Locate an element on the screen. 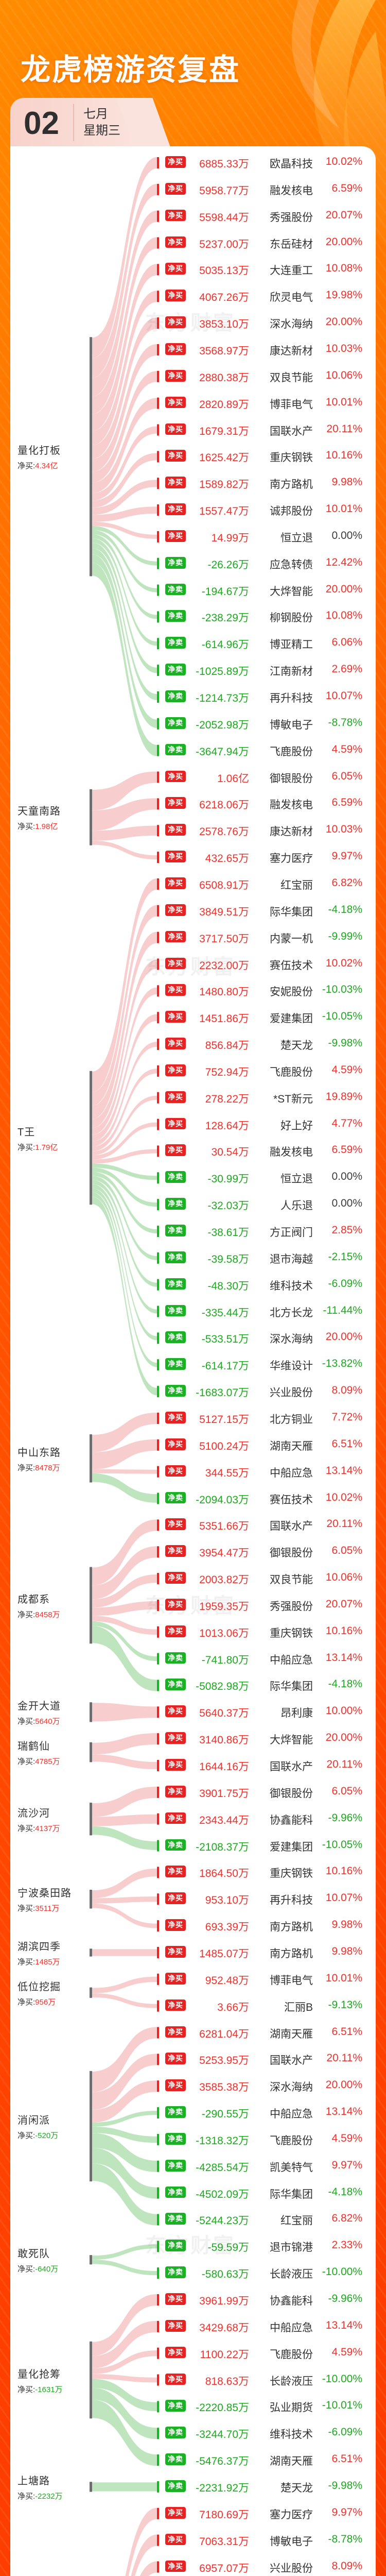 The image size is (386, 2576). stock-name: 应急转债 is located at coordinates (291, 564).